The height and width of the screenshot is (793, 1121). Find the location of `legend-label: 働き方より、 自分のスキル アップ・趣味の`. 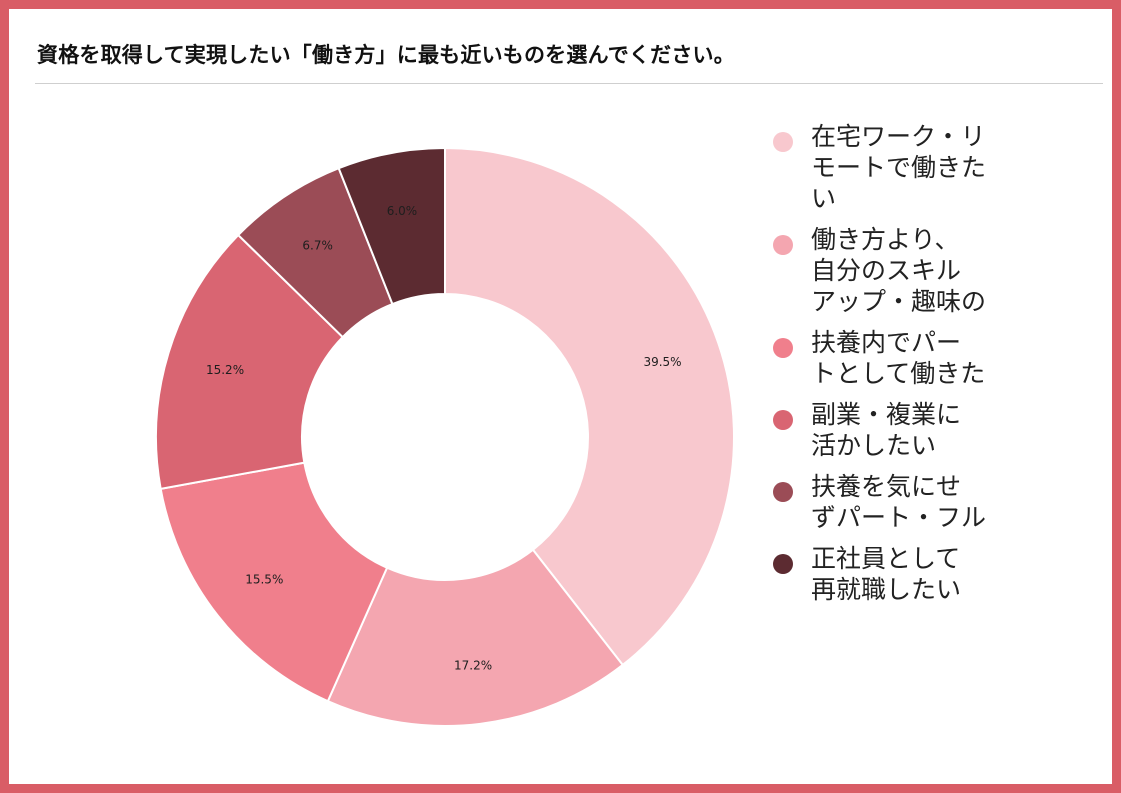

legend-label: 働き方より、 自分のスキル アップ・趣味の is located at coordinates (955, 270).